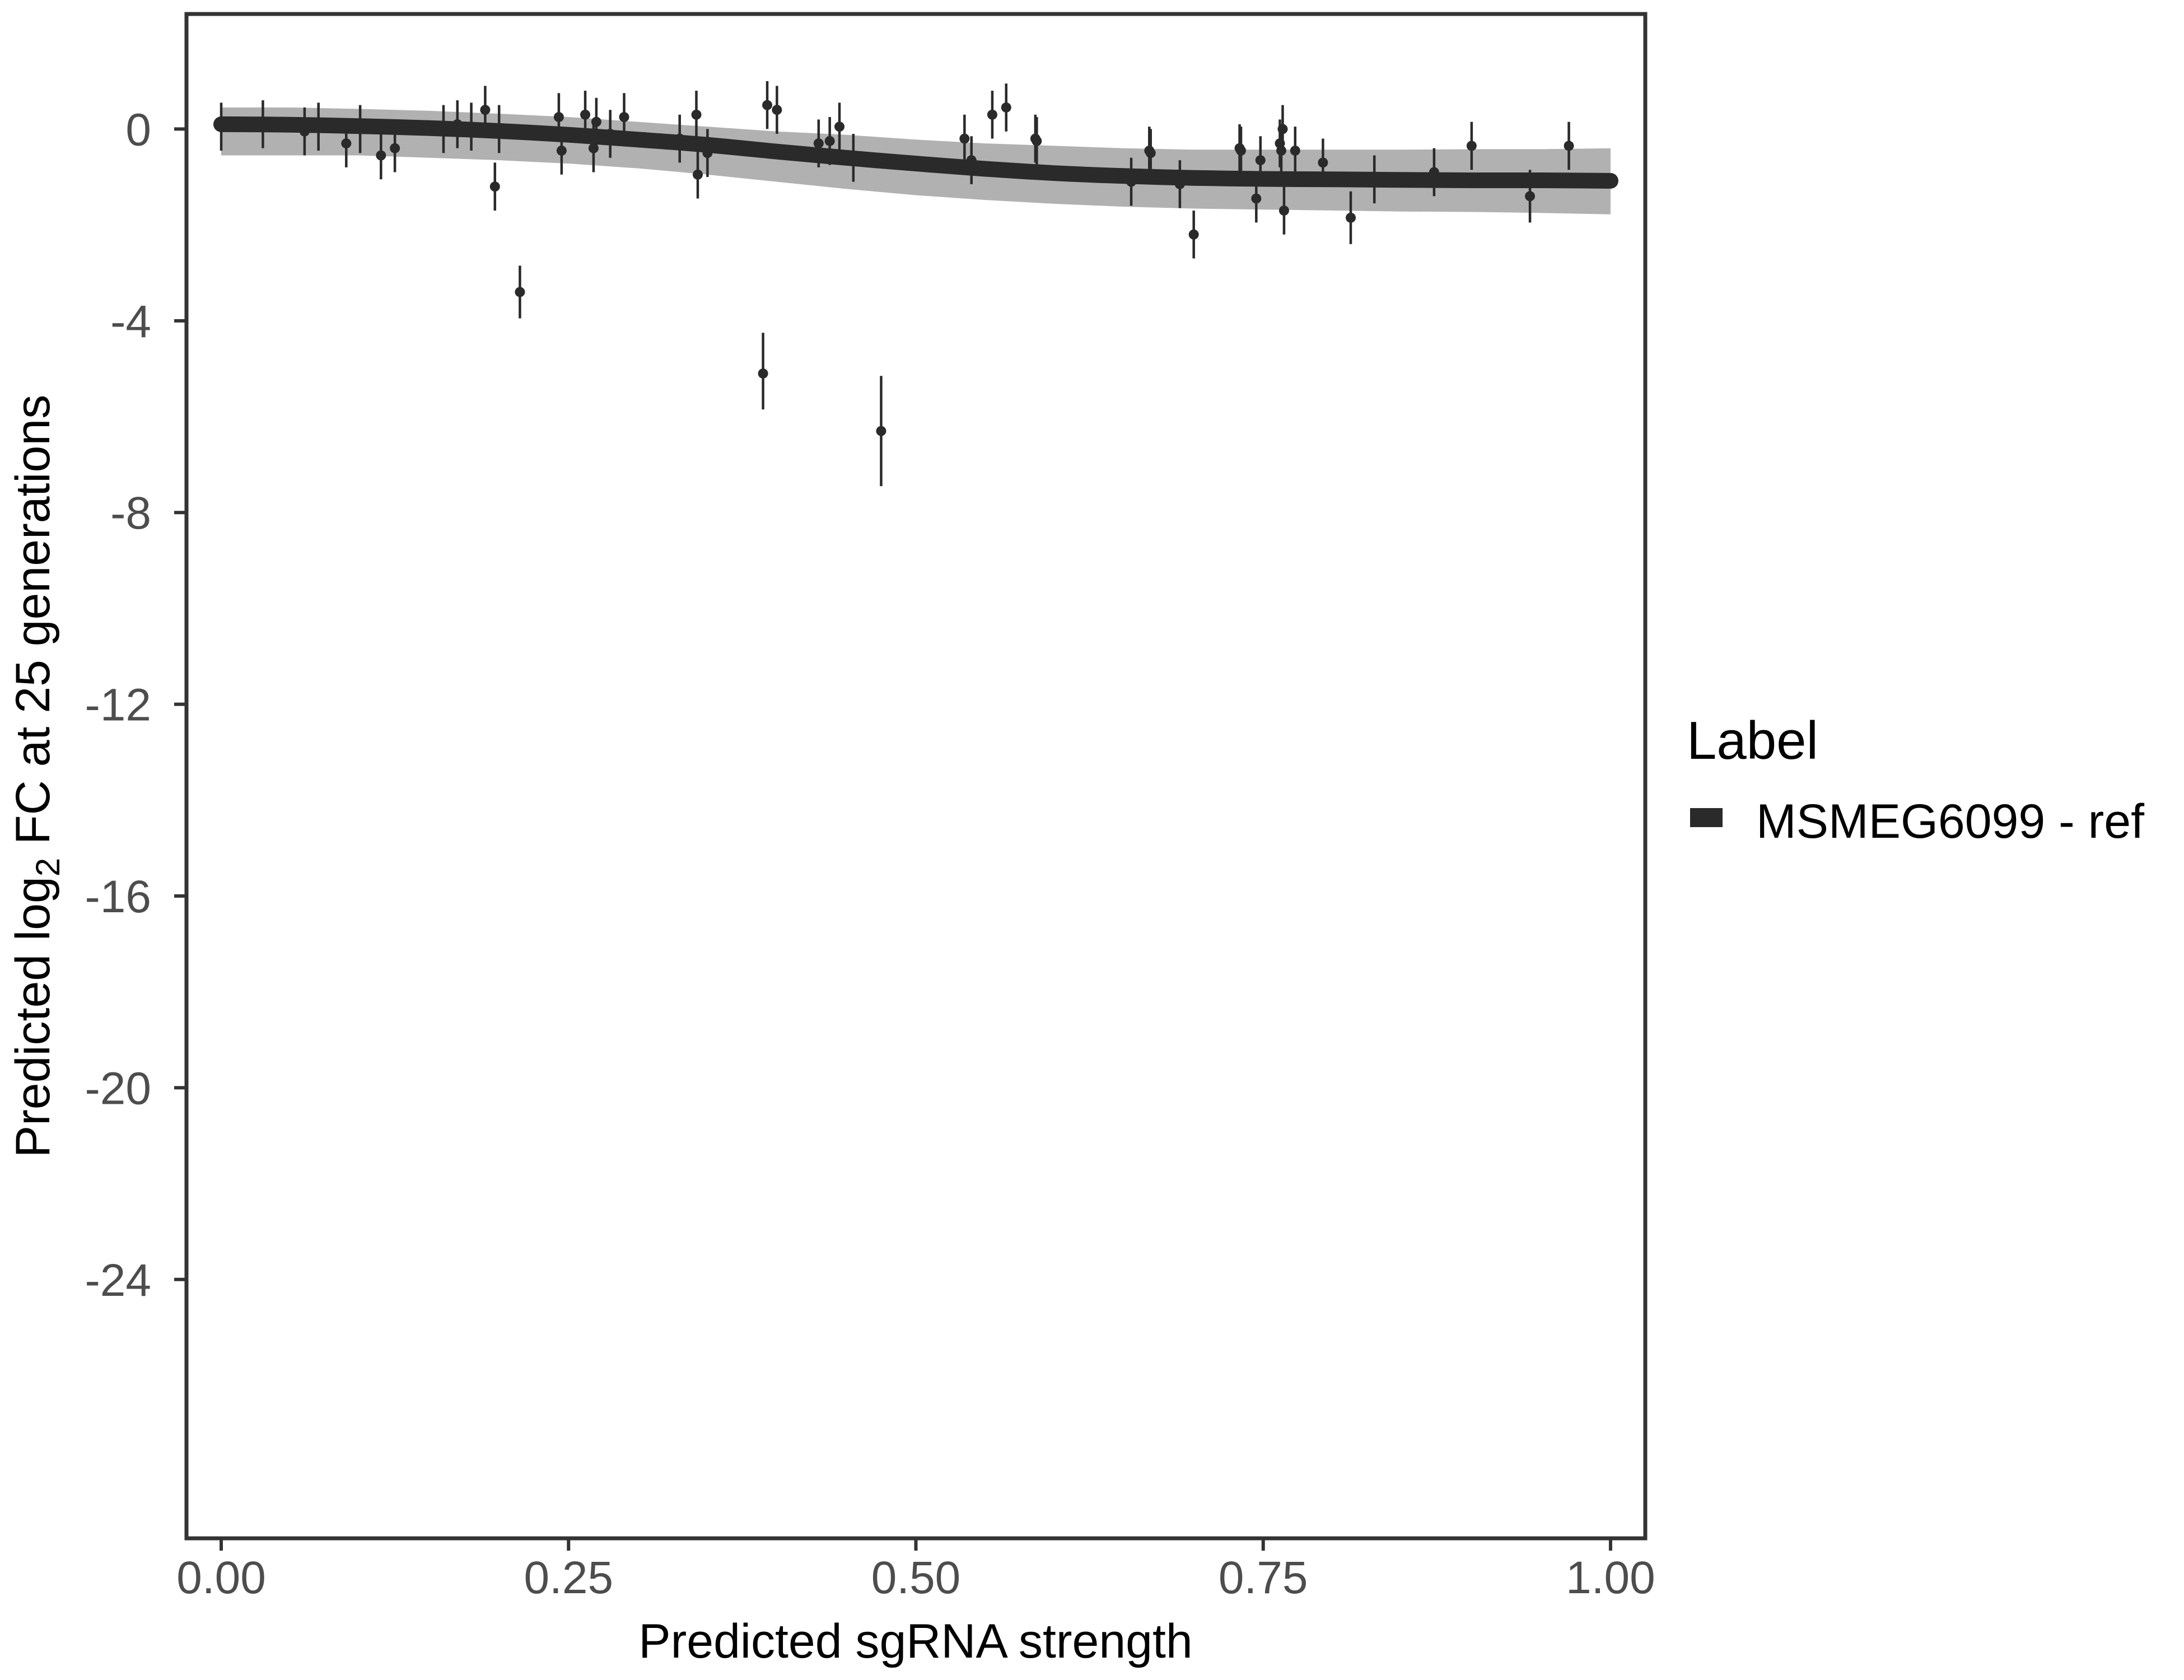  What do you see at coordinates (138, 129) in the screenshot?
I see `y-tick-label: 0` at bounding box center [138, 129].